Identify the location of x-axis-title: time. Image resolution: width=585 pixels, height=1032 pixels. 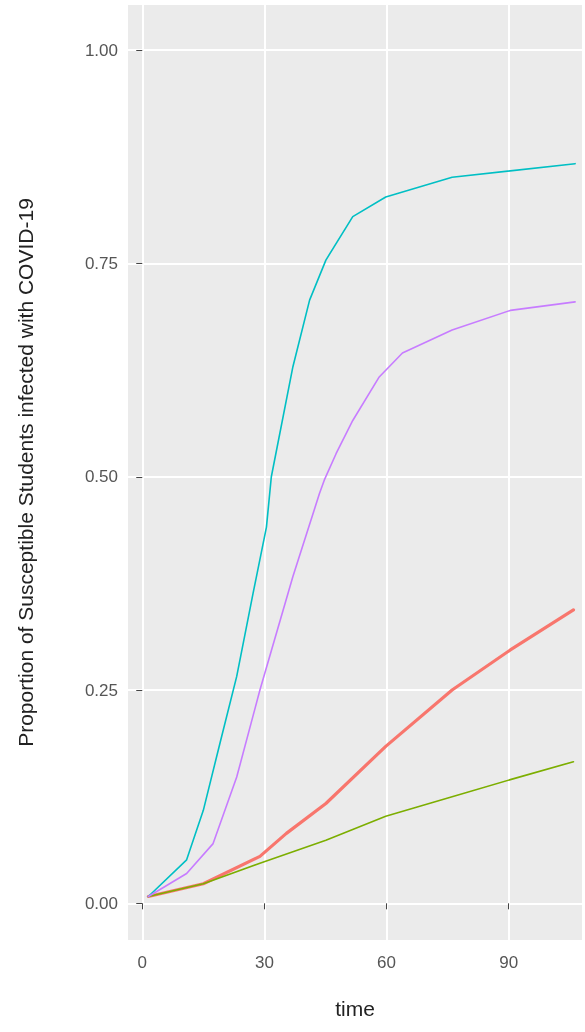
(355, 1008).